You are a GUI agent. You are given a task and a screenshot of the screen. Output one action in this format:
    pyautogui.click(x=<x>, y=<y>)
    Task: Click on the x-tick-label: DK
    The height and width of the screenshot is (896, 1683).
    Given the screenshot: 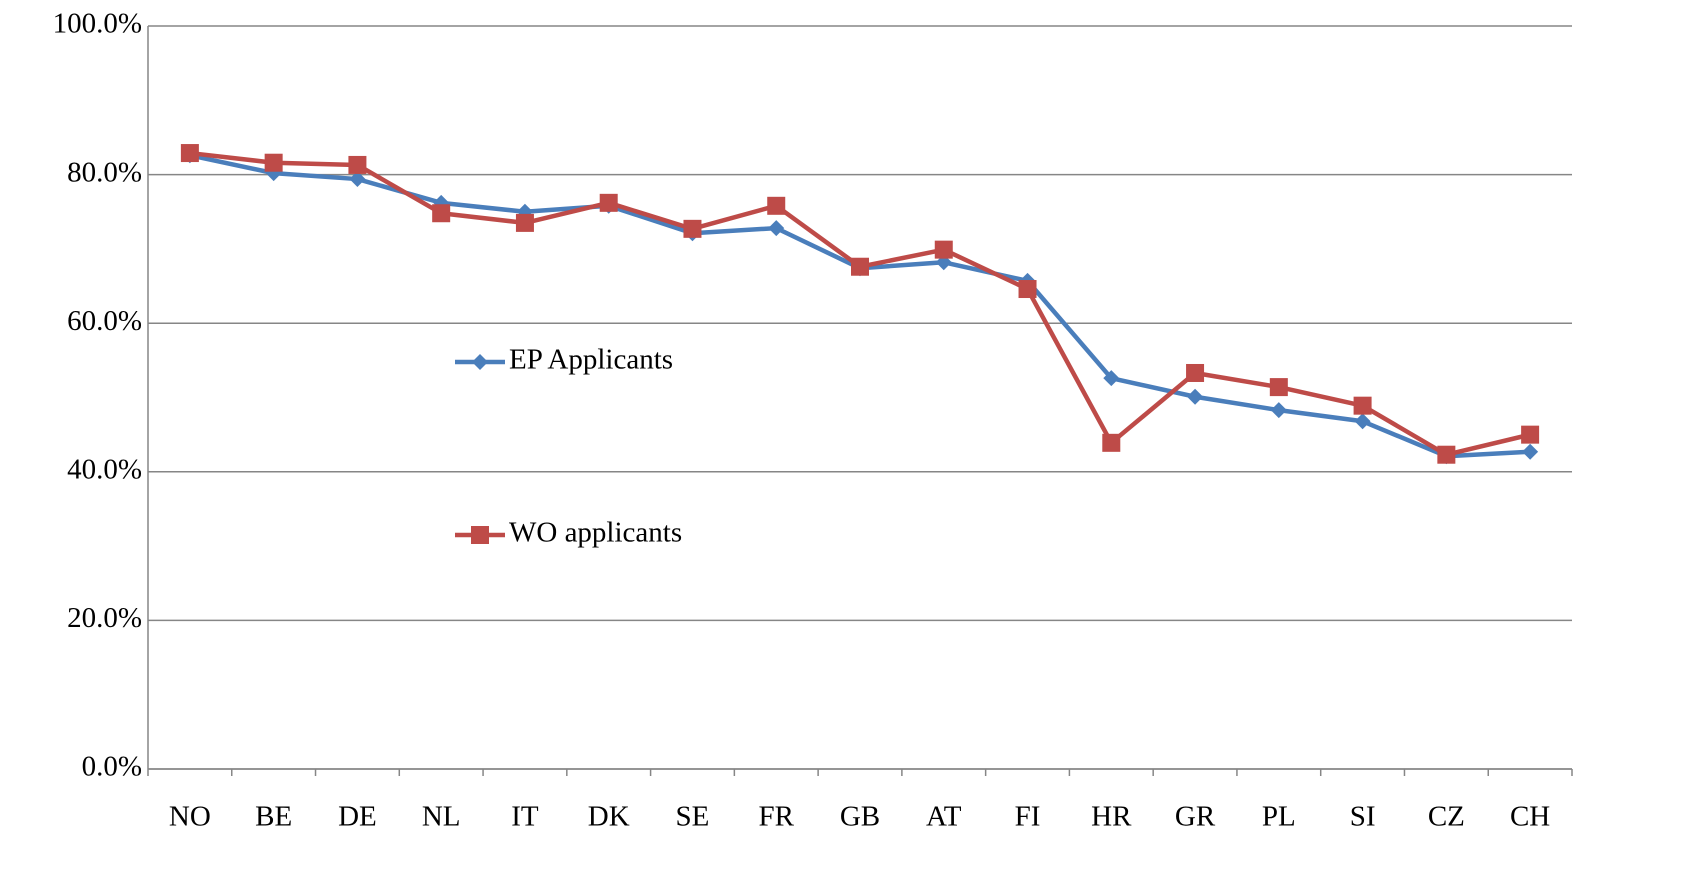 What is the action you would take?
    pyautogui.click(x=609, y=817)
    